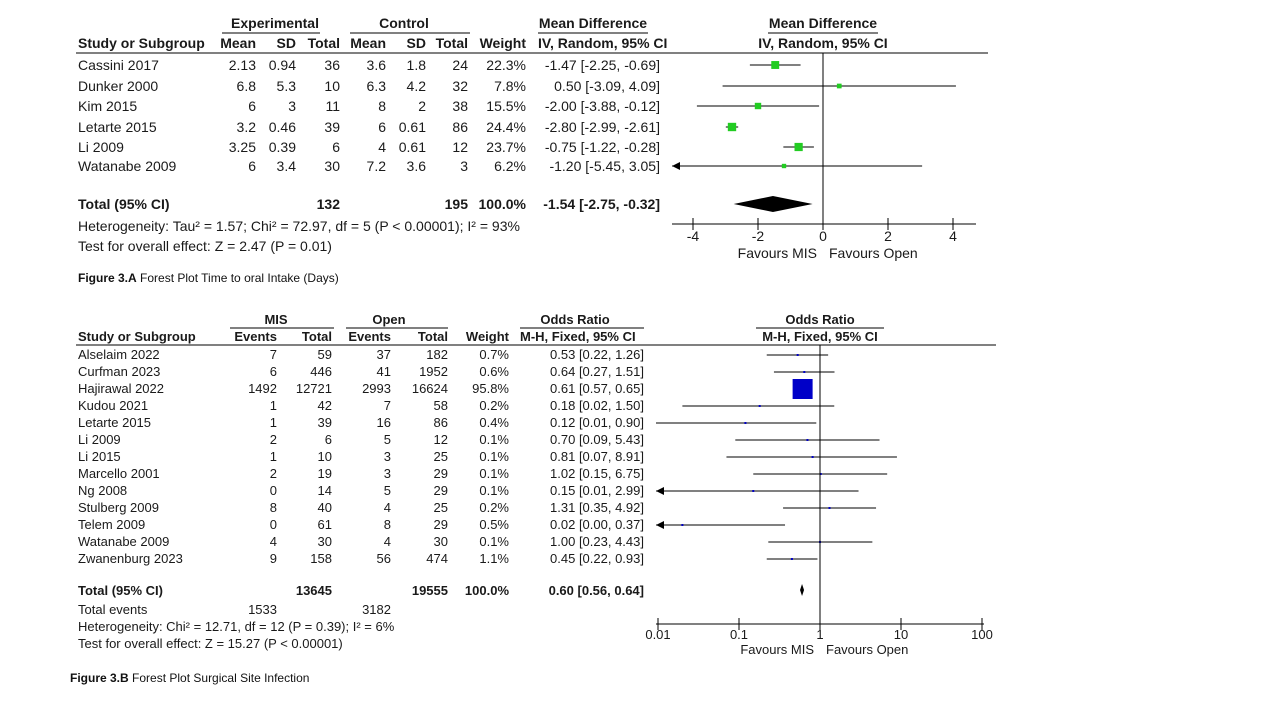  I want to click on ci-text: 0.12 [0.01, 0.90], so click(597, 422).